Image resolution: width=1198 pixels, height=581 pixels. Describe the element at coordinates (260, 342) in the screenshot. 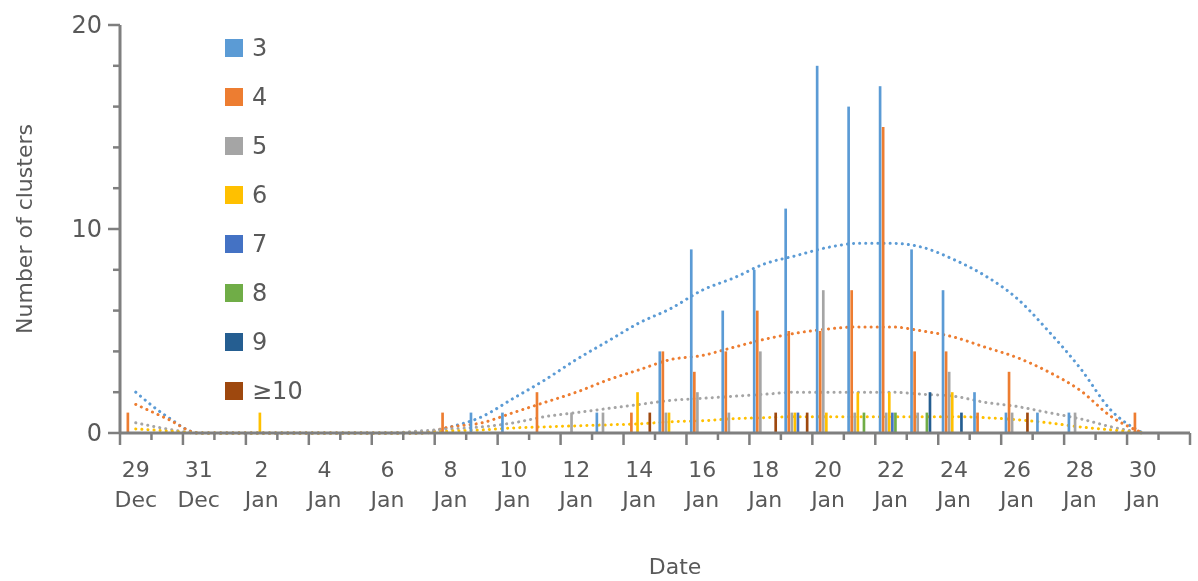

I see `legend-label: 9` at that location.